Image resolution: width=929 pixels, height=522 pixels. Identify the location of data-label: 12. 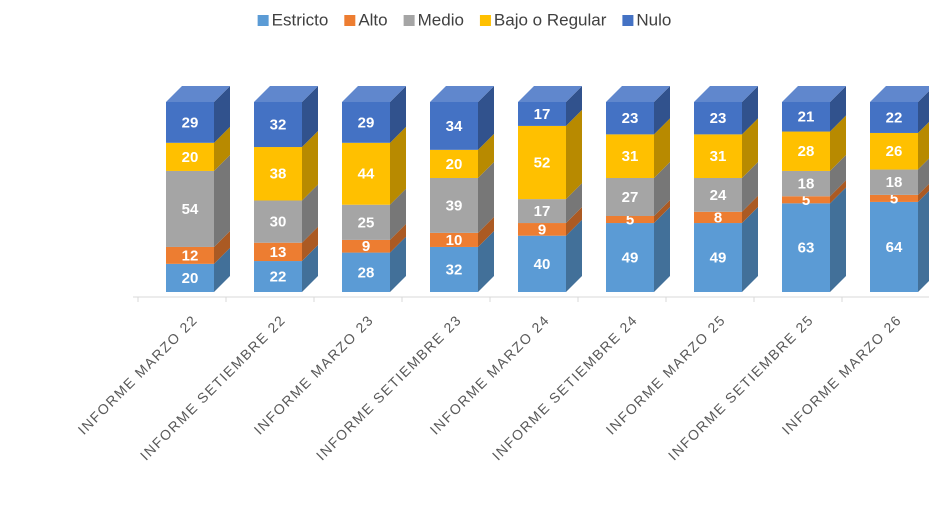
(190, 255).